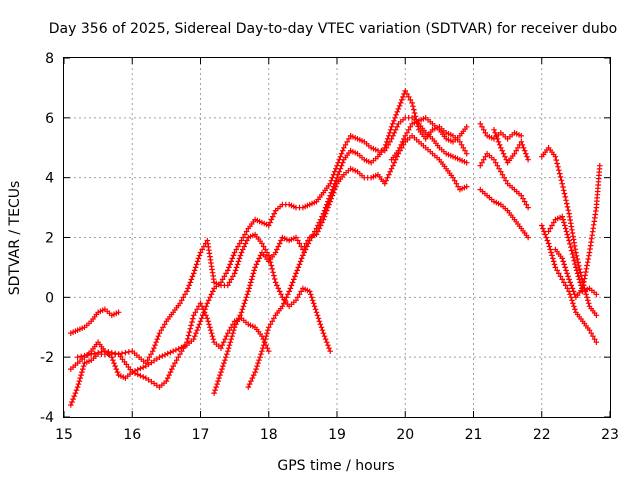 This screenshot has width=640, height=480. I want to click on series-sat-h, so click(501, 131).